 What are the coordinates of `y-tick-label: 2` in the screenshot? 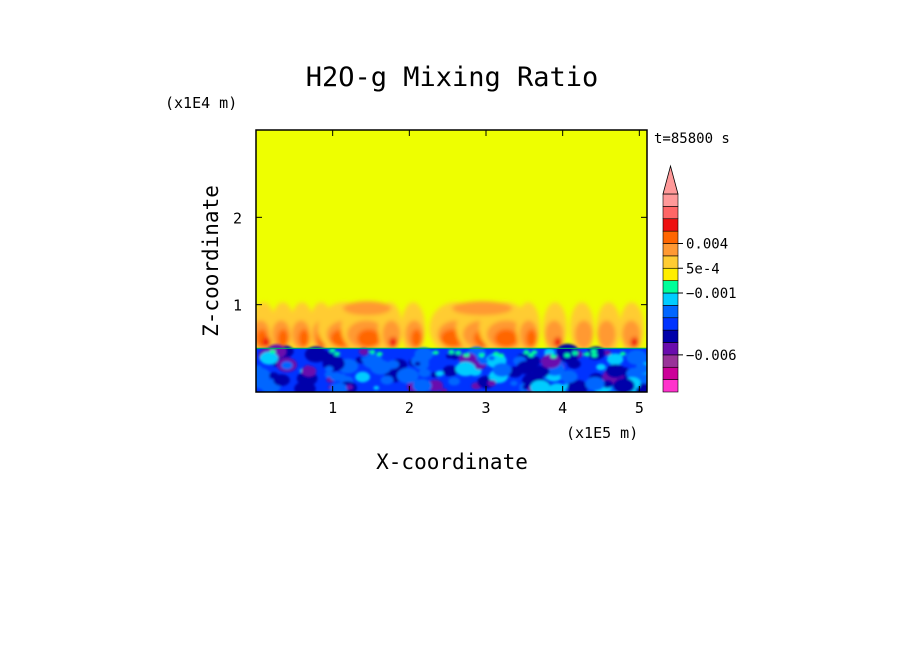 It's located at (237, 218).